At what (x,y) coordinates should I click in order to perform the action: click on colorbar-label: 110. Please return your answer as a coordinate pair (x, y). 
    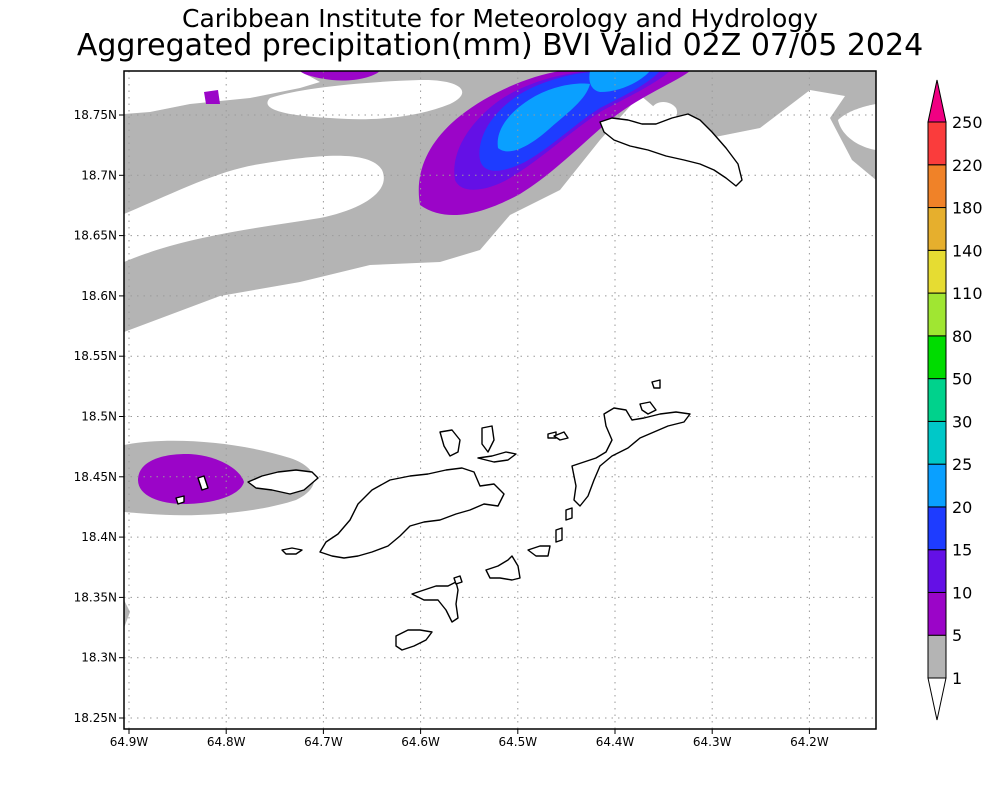
    Looking at the image, I should click on (967, 293).